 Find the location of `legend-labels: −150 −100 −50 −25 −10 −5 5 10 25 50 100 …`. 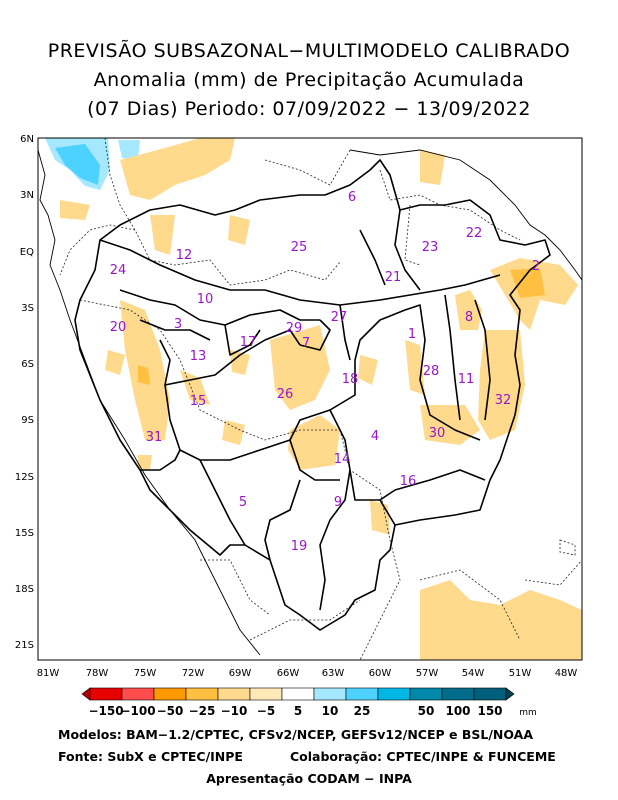

legend-labels: −150 −100 −50 −25 −10 −5 5 10 25 50 100 … is located at coordinates (312, 711).